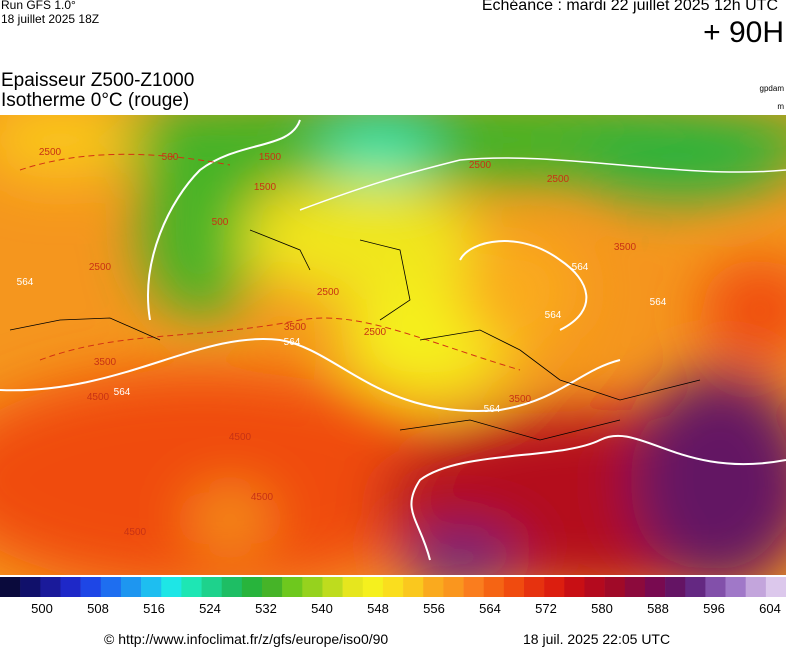 The image size is (786, 648). I want to click on colorbar-label: 540, so click(322, 608).